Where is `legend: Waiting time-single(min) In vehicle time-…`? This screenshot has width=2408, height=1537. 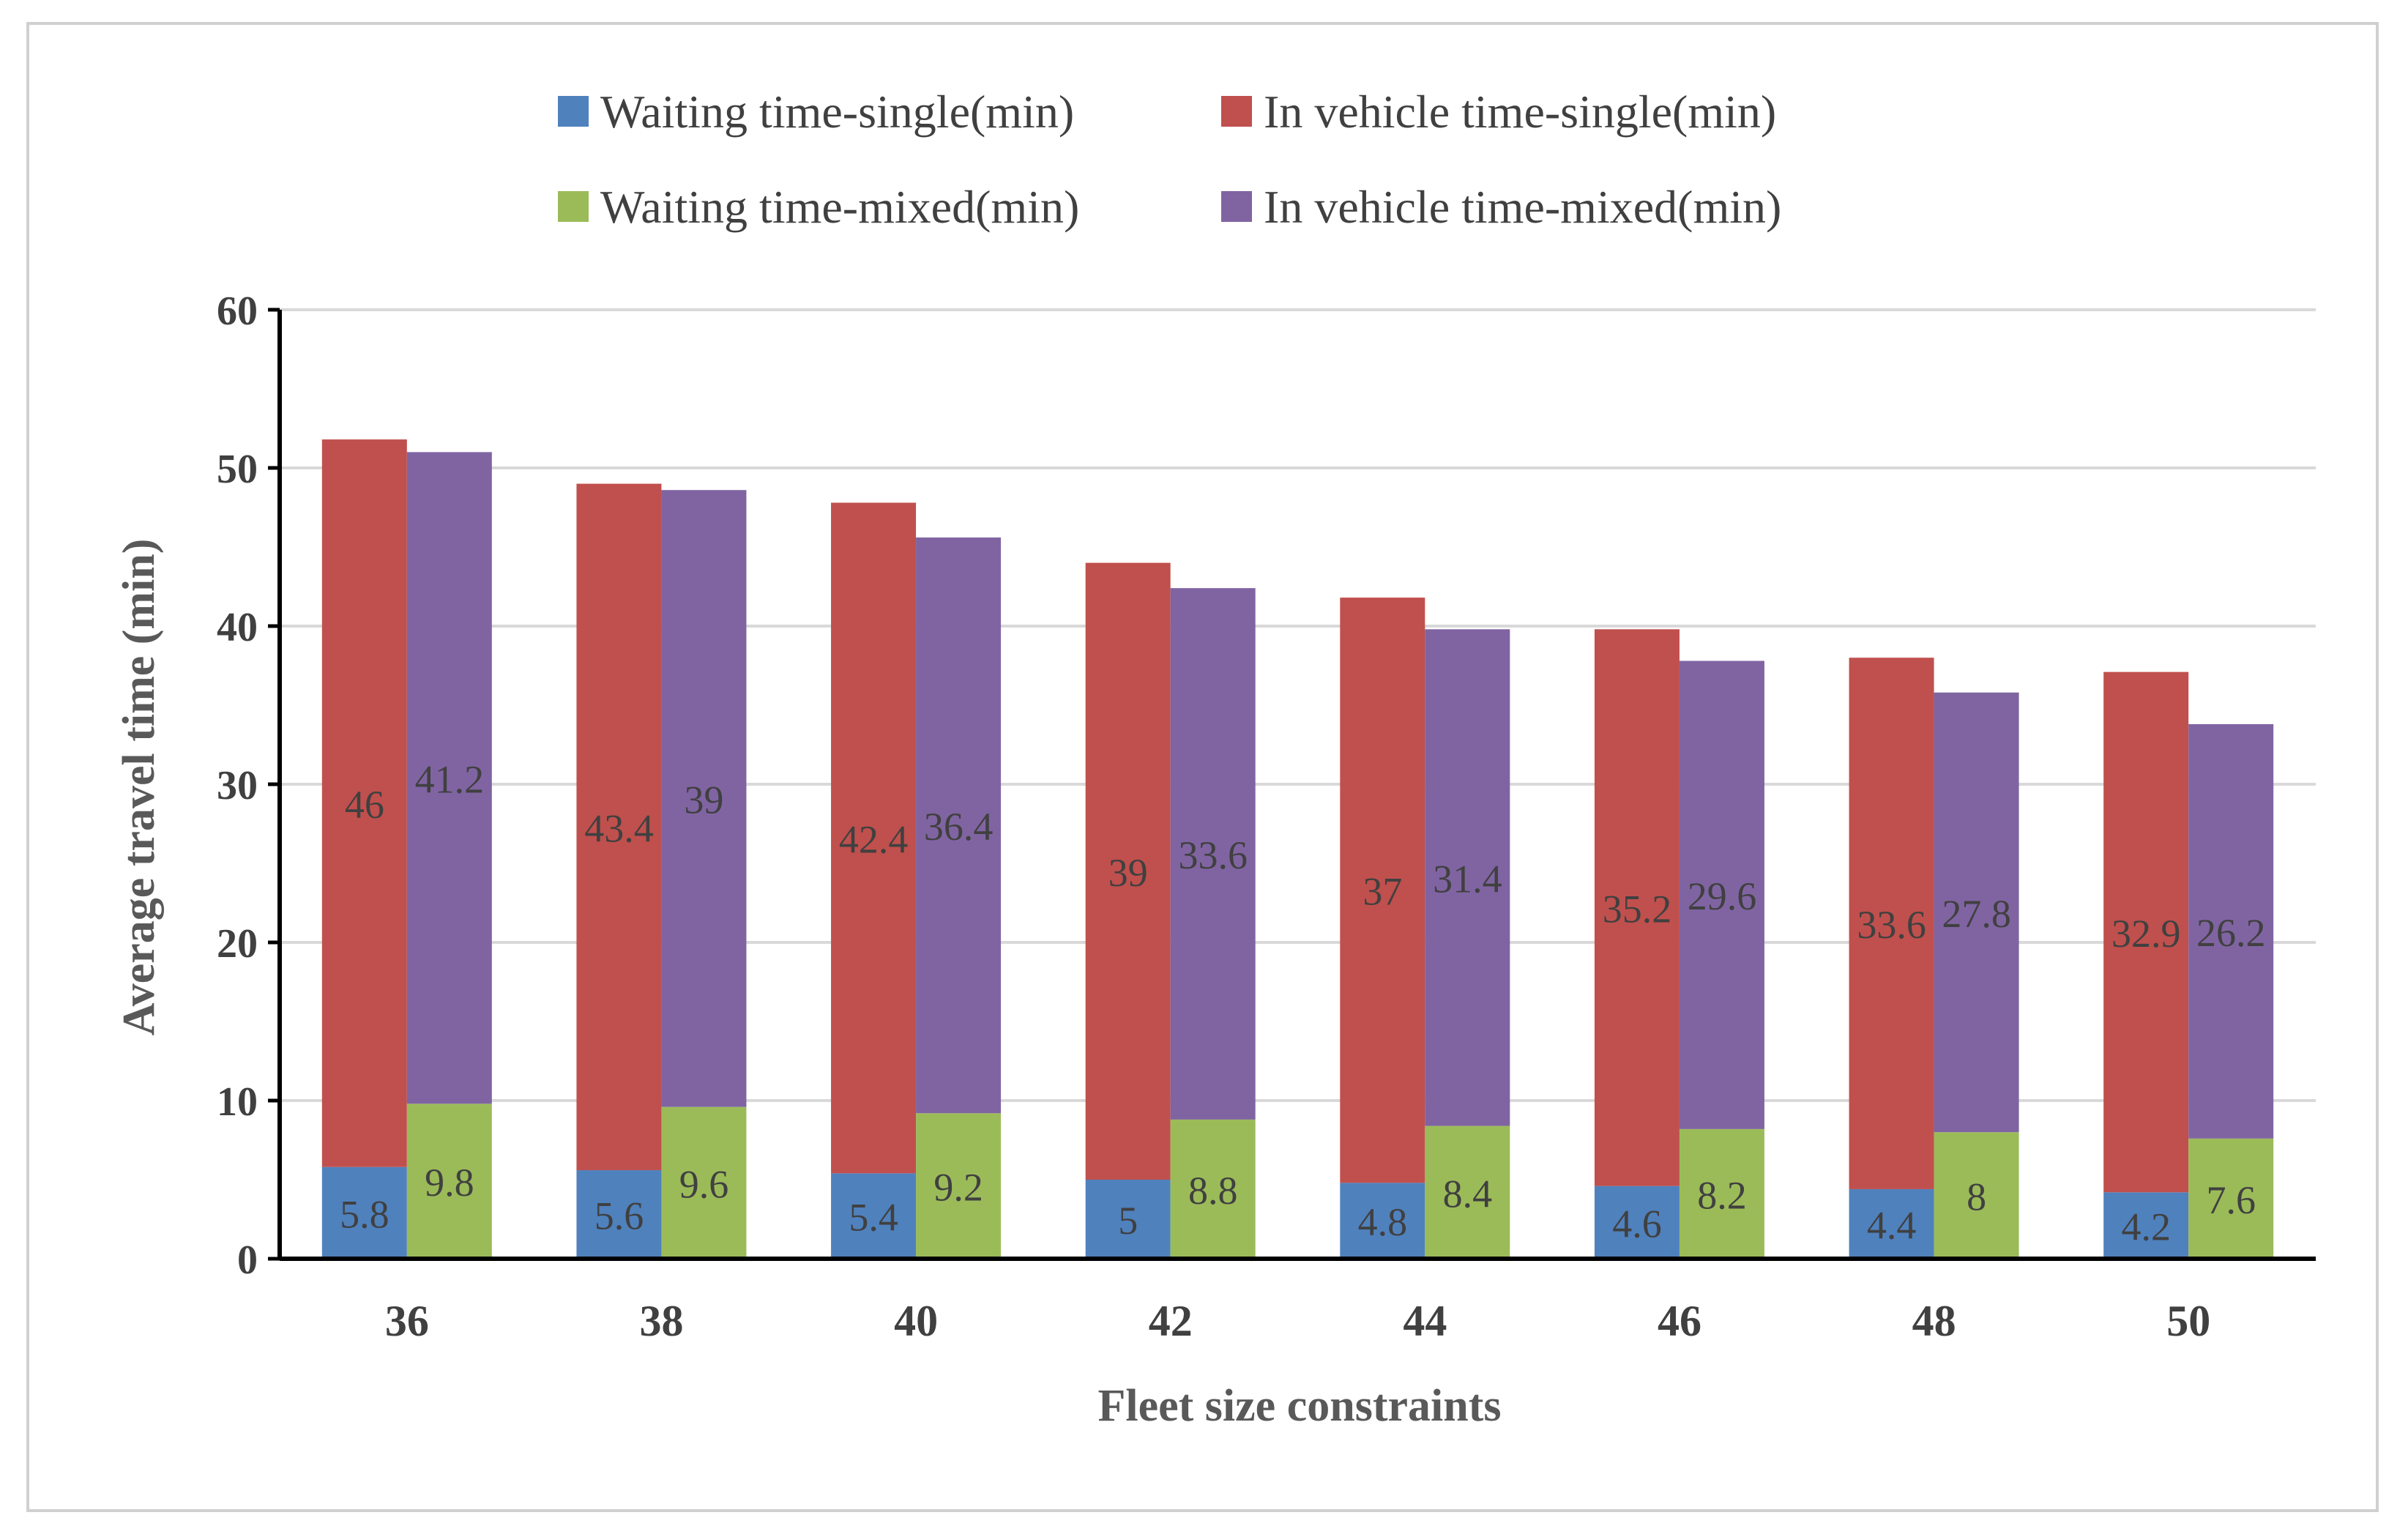
legend: Waiting time-single(min) In vehicle time-… is located at coordinates (1169, 159).